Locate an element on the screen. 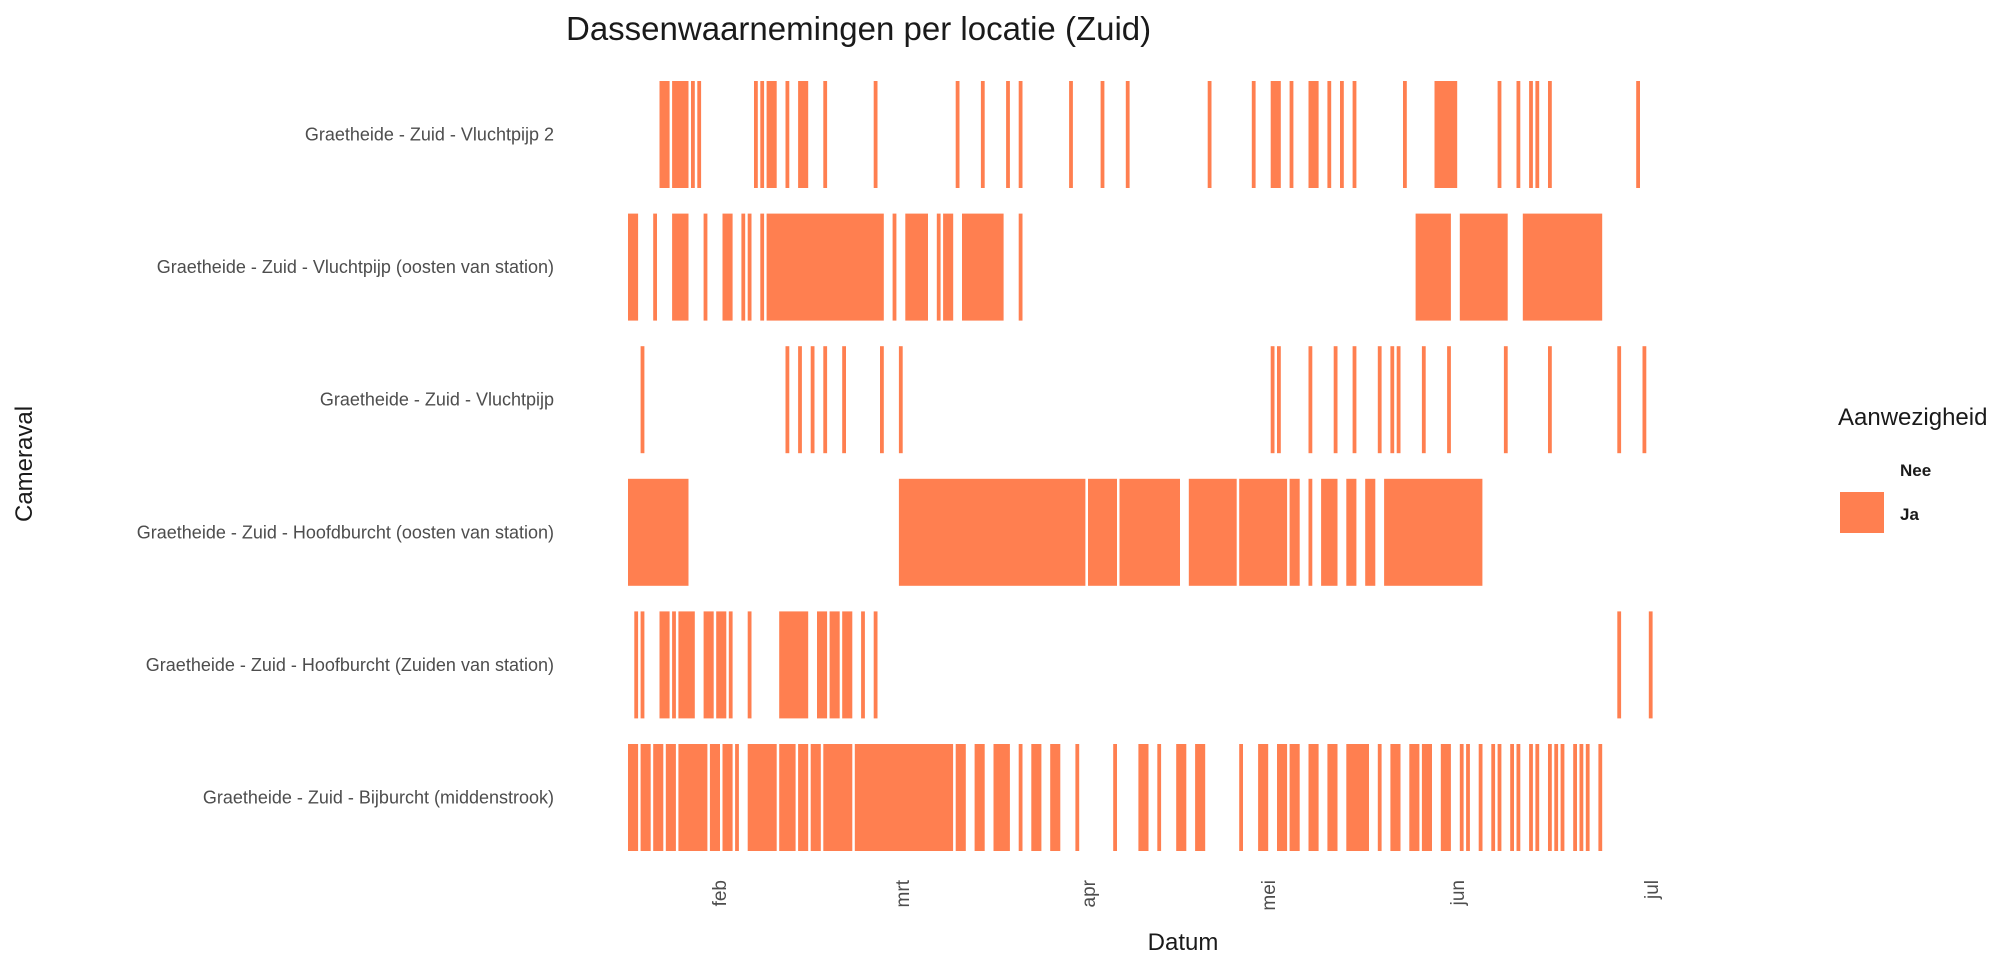 The image size is (2004, 956). legend-swatch-nee is located at coordinates (1862, 472).